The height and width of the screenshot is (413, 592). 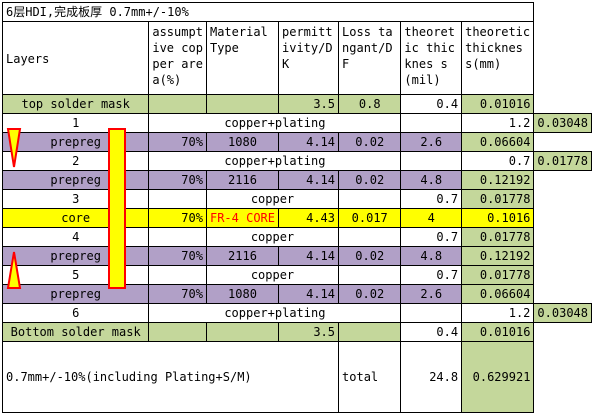 What do you see at coordinates (308, 218) in the screenshot?
I see `dk-value: 4.43` at bounding box center [308, 218].